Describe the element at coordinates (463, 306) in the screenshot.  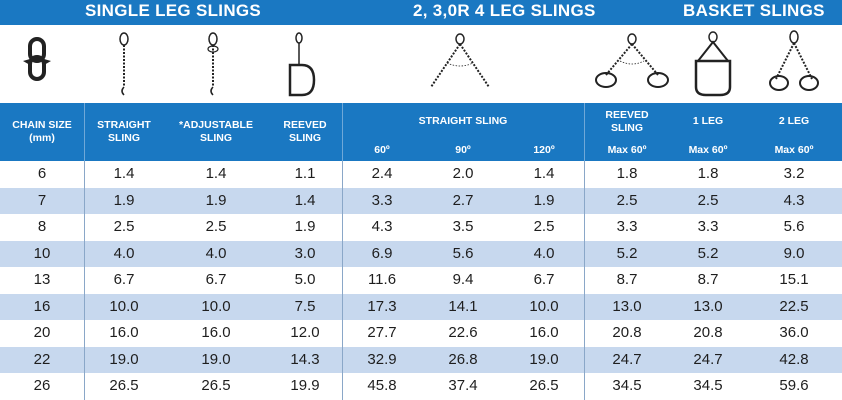
I see `wll-value-cell: 14.1` at that location.